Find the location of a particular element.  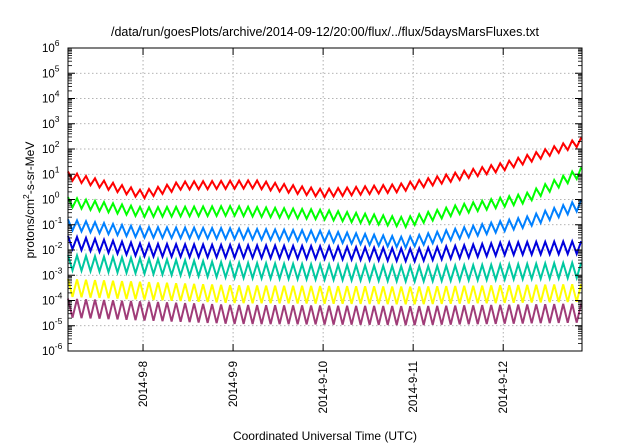

y-axis-label-sup: 2 is located at coordinates (26, 196).